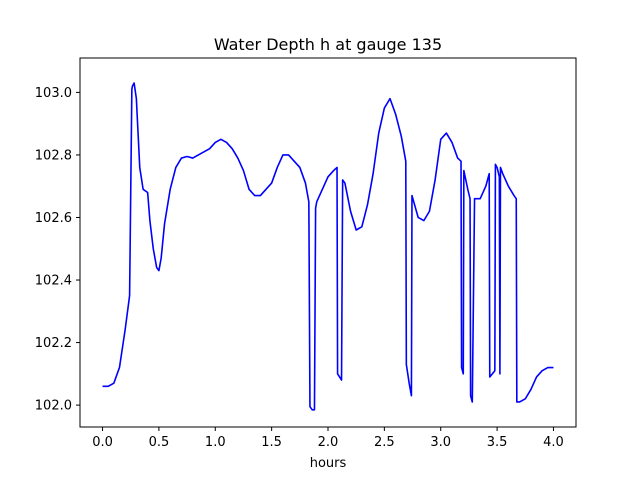 The height and width of the screenshot is (480, 640). What do you see at coordinates (53, 155) in the screenshot?
I see `y-tick-label: 102.8` at bounding box center [53, 155].